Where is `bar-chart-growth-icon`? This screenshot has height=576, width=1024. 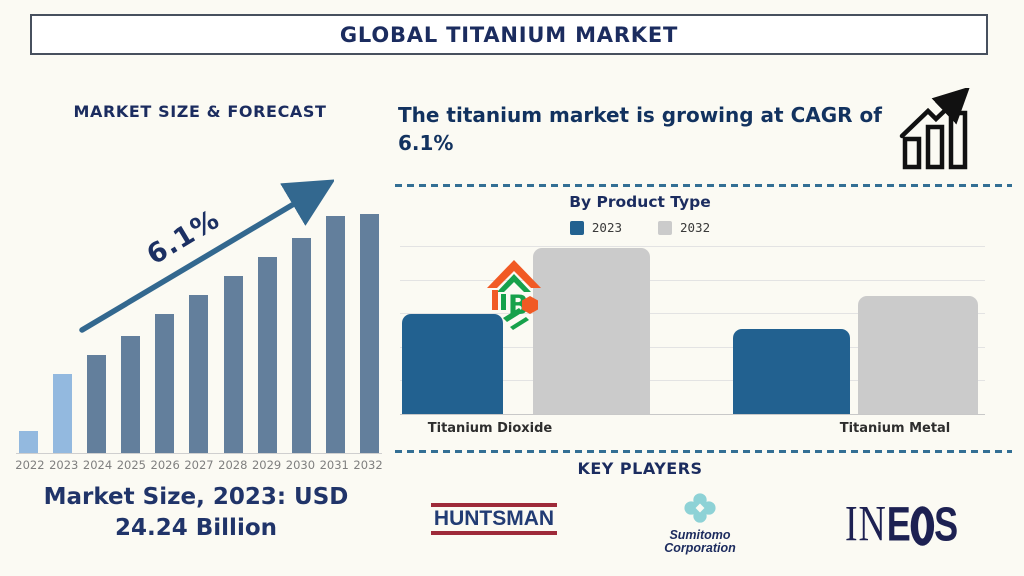
bar-chart-growth-icon is located at coordinates (934, 129).